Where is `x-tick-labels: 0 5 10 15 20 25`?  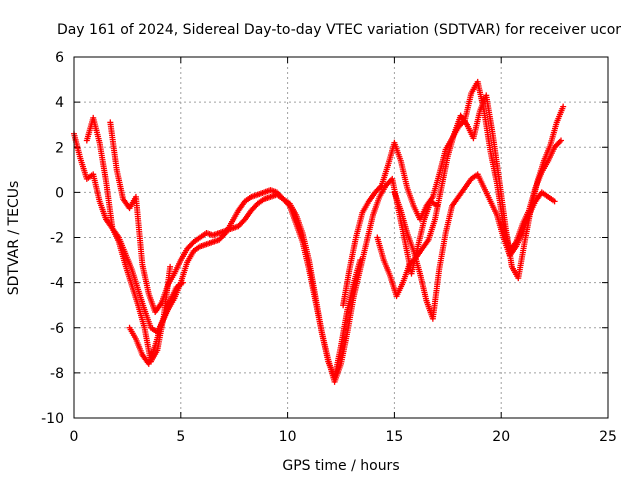 x-tick-labels: 0 5 10 15 20 25 is located at coordinates (343, 437).